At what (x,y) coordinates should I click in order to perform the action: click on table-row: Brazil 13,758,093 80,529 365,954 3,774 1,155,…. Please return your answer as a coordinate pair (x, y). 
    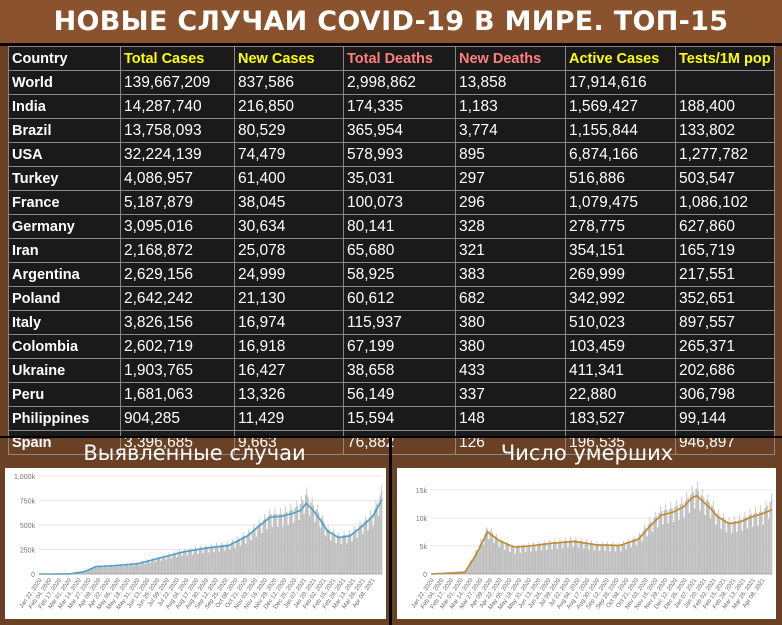
    Looking at the image, I should click on (391, 130).